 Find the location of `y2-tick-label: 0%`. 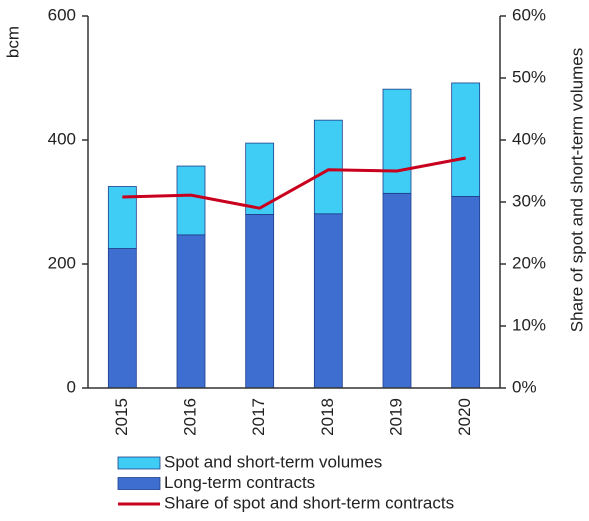

y2-tick-label: 0% is located at coordinates (524, 386).